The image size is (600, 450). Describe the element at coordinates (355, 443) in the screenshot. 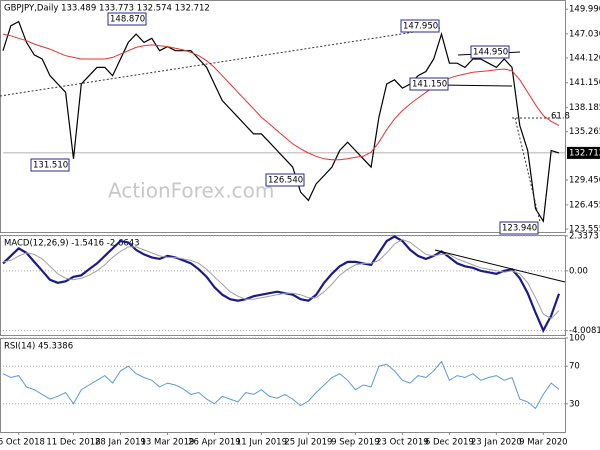

I see `x-tick-label: 9 Sep 2019` at that location.